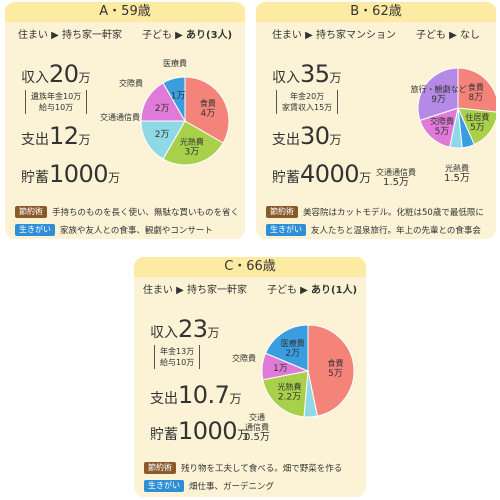 This screenshot has width=500, height=500. I want to click on ikigai-row: 生きがい 家族や友人との食事、観劇やコンサート, so click(127, 230).